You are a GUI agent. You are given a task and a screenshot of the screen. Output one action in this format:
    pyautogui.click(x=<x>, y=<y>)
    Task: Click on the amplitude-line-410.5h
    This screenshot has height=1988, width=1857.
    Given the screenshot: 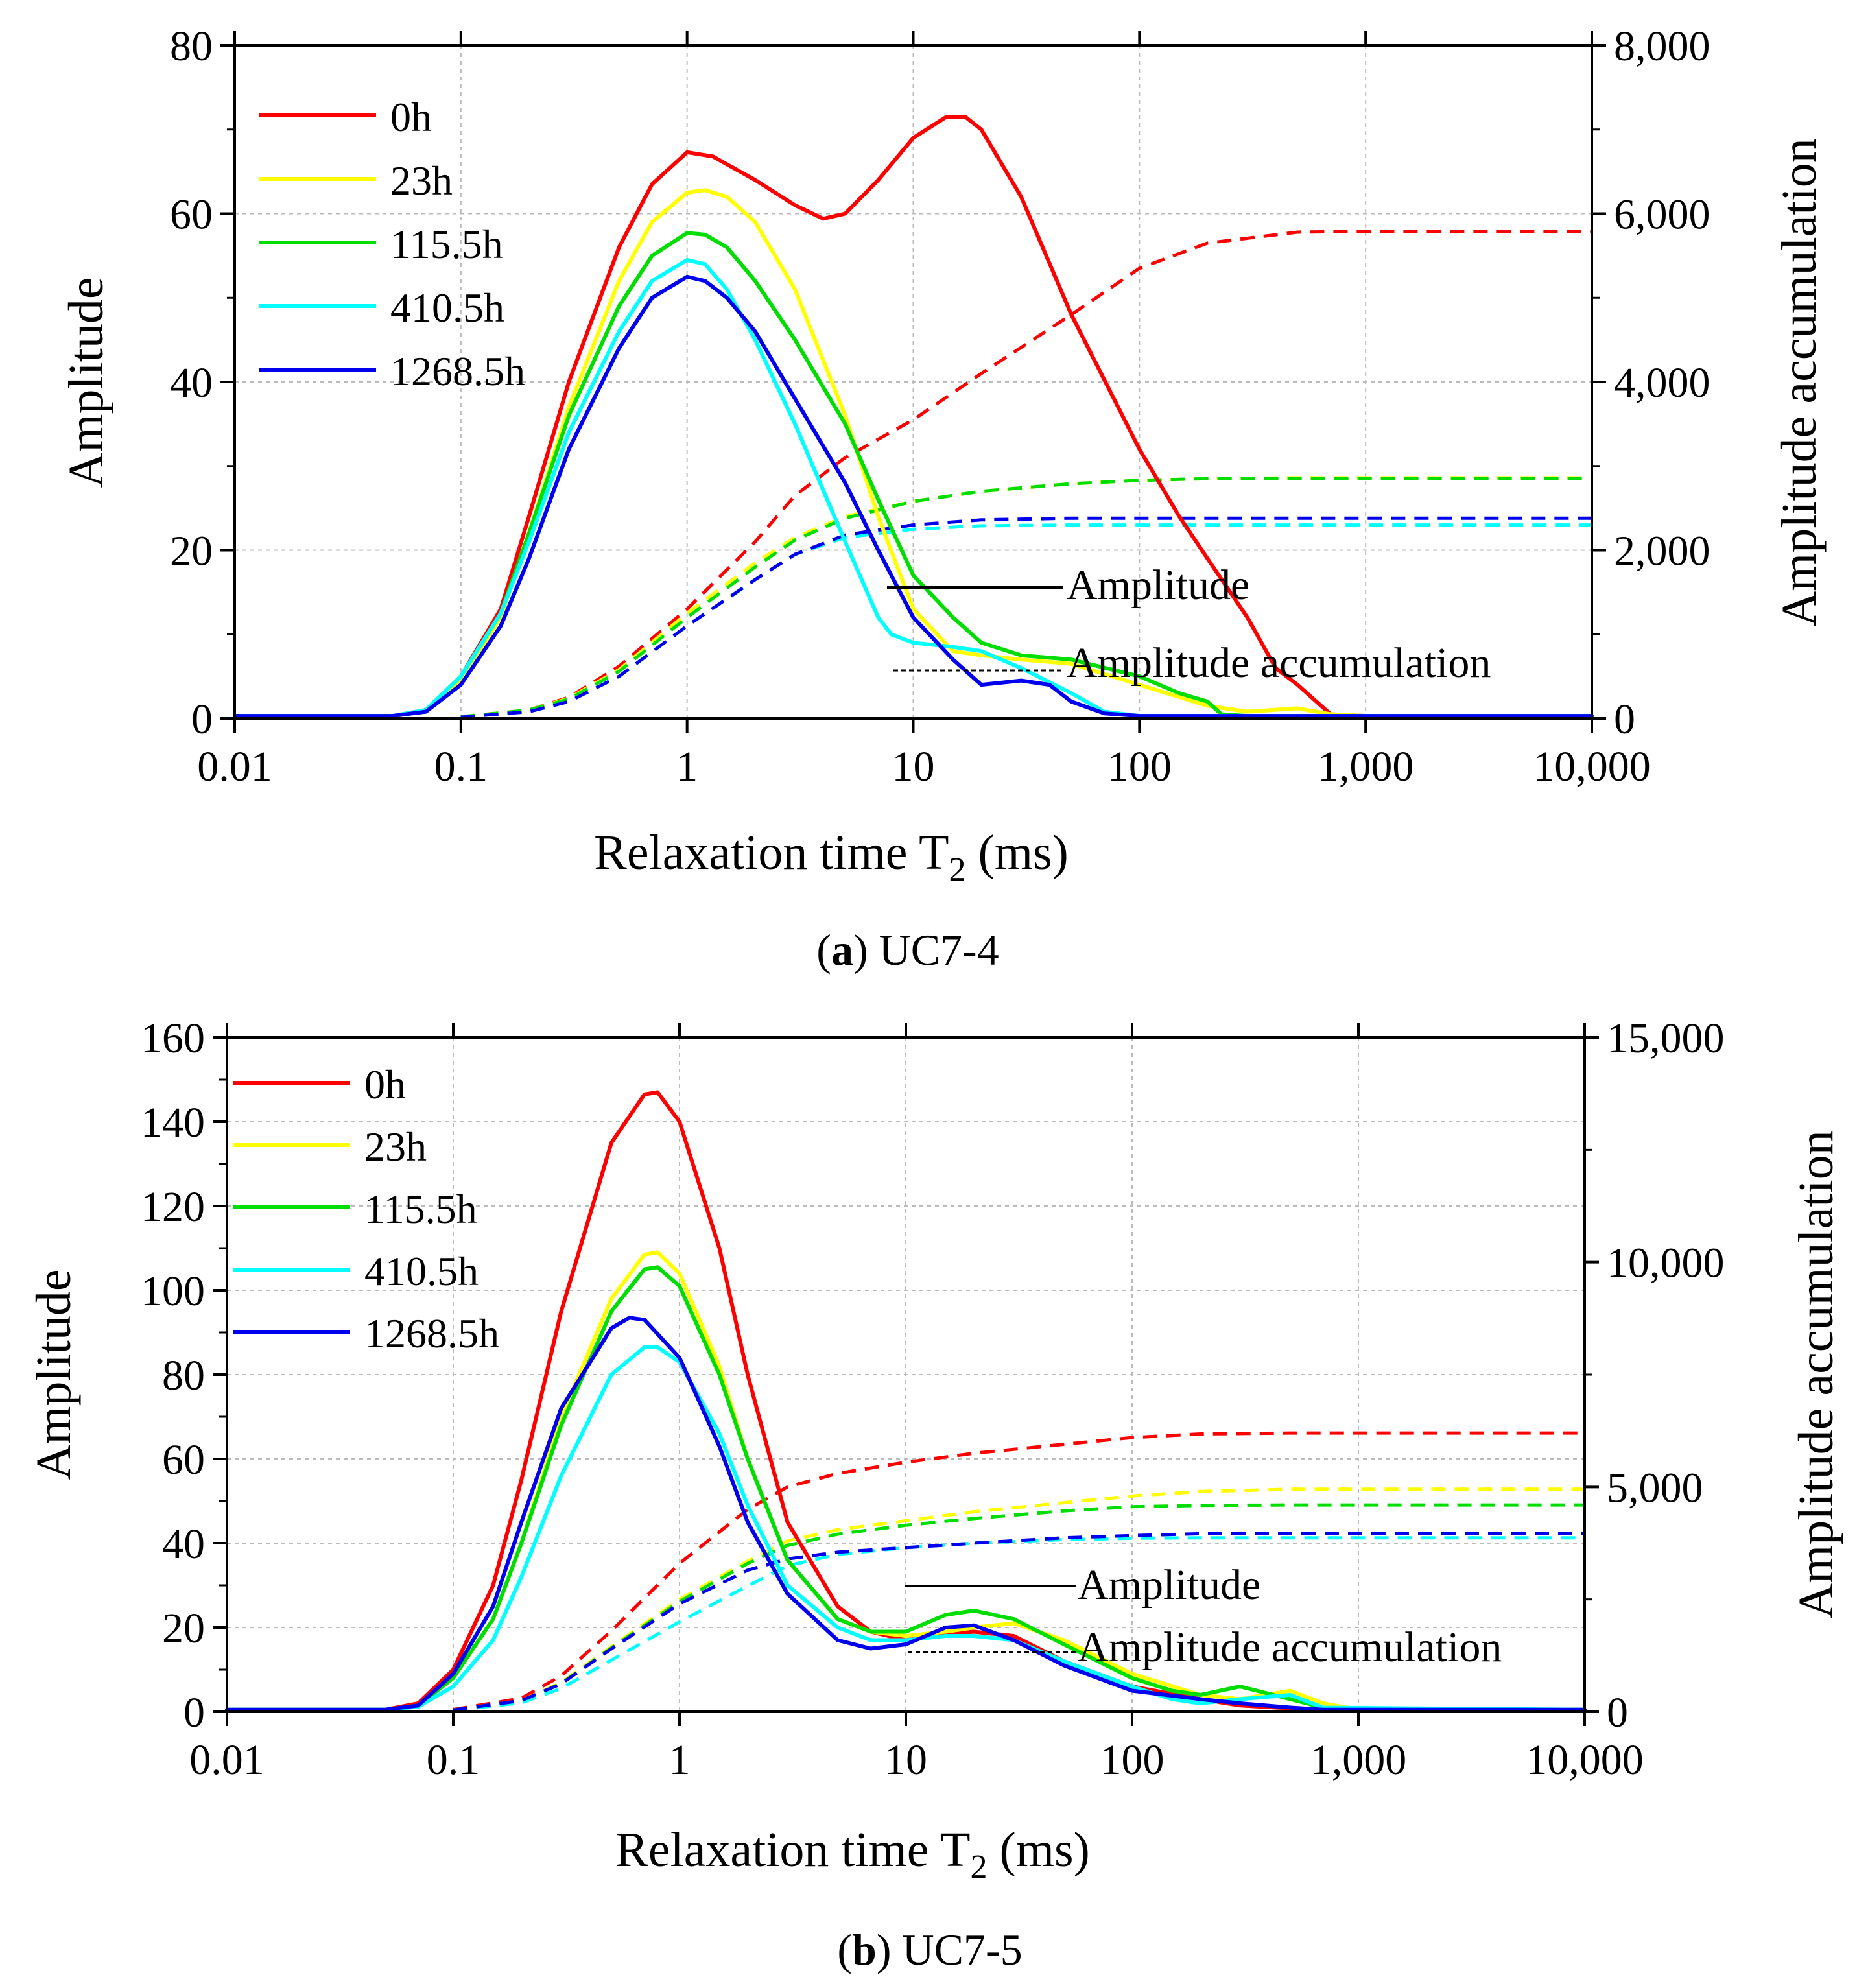 What is the action you would take?
    pyautogui.click(x=906, y=1528)
    